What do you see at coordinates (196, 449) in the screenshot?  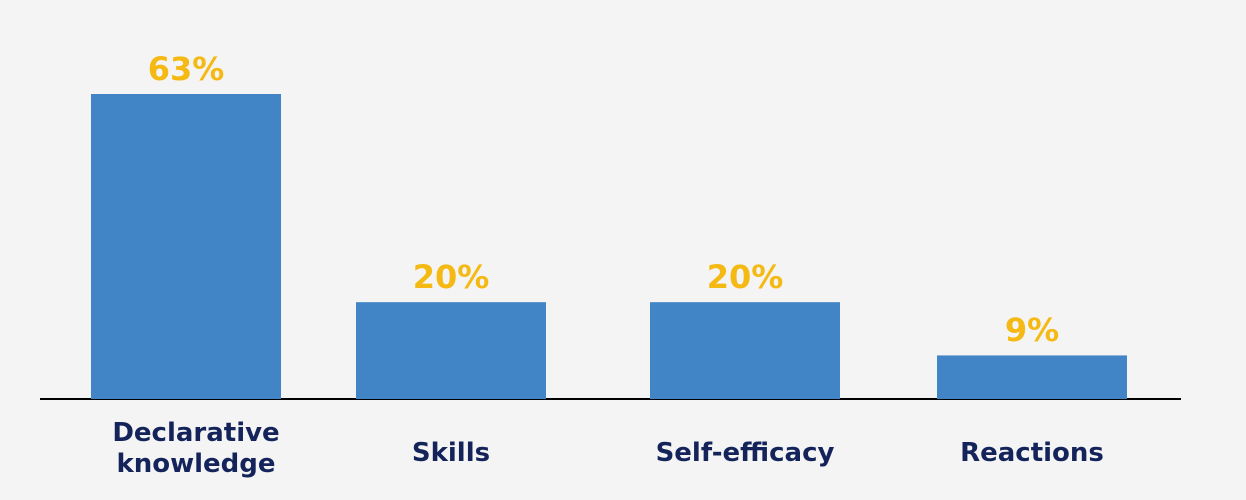 I see `x-tick-label: Declarative knowledge` at bounding box center [196, 449].